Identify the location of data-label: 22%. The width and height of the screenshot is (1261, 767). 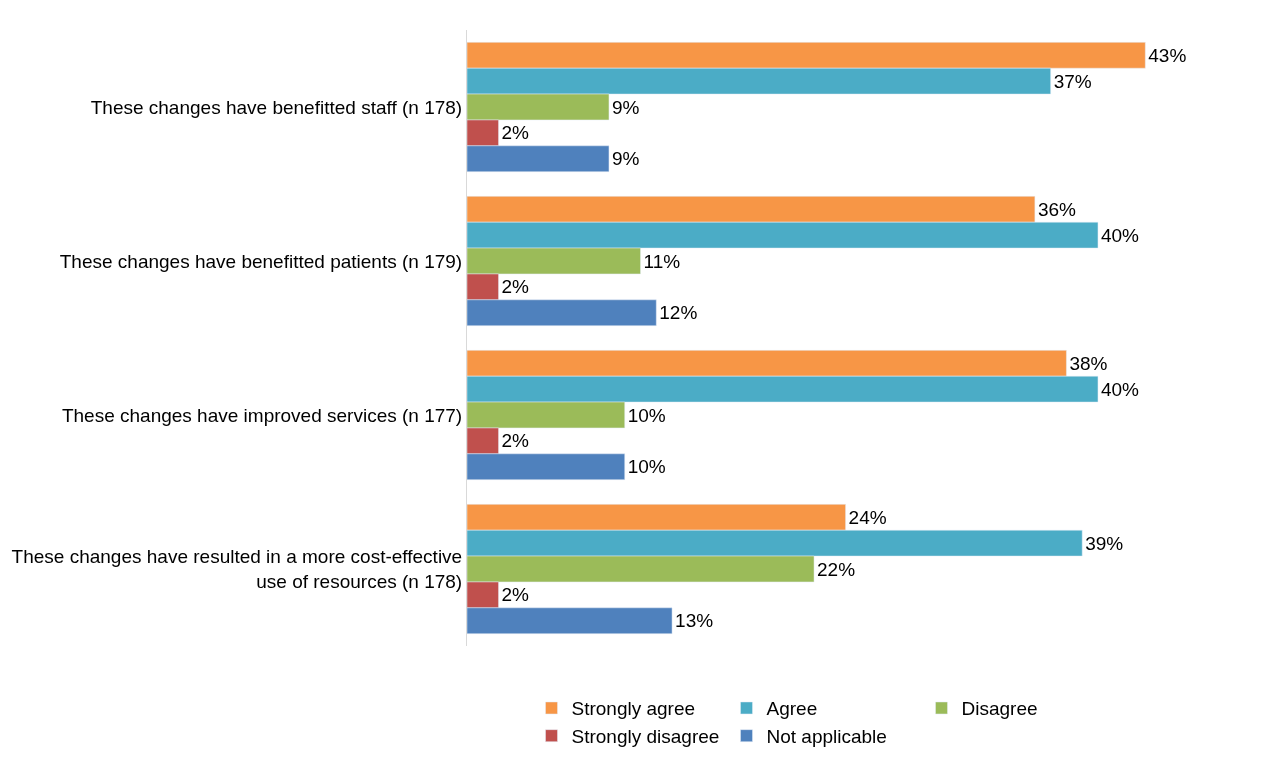
(836, 569).